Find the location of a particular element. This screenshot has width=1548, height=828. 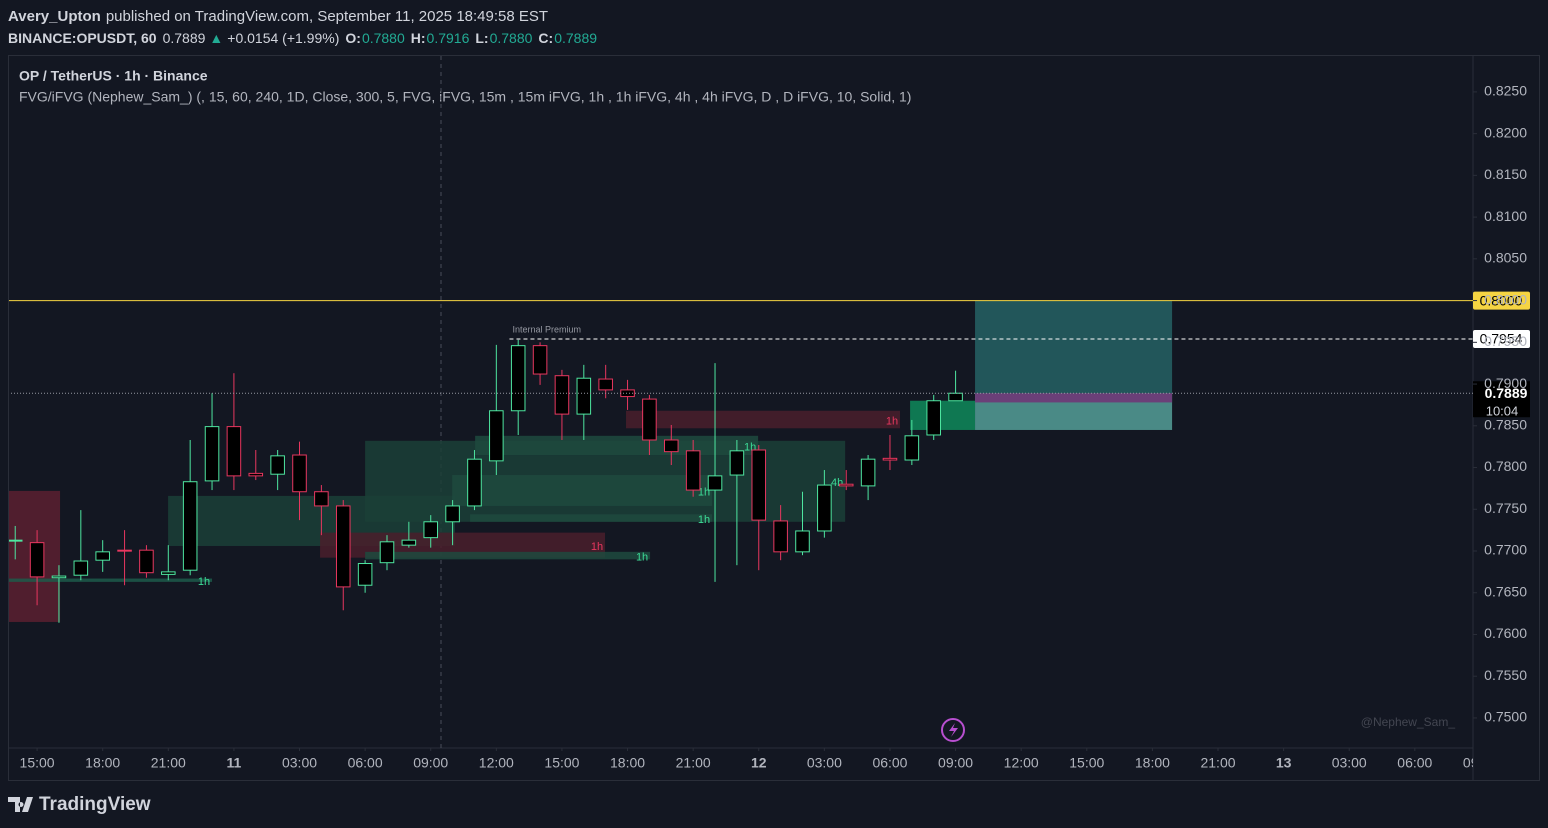

x-tick-label: 12:00 is located at coordinates (496, 763).